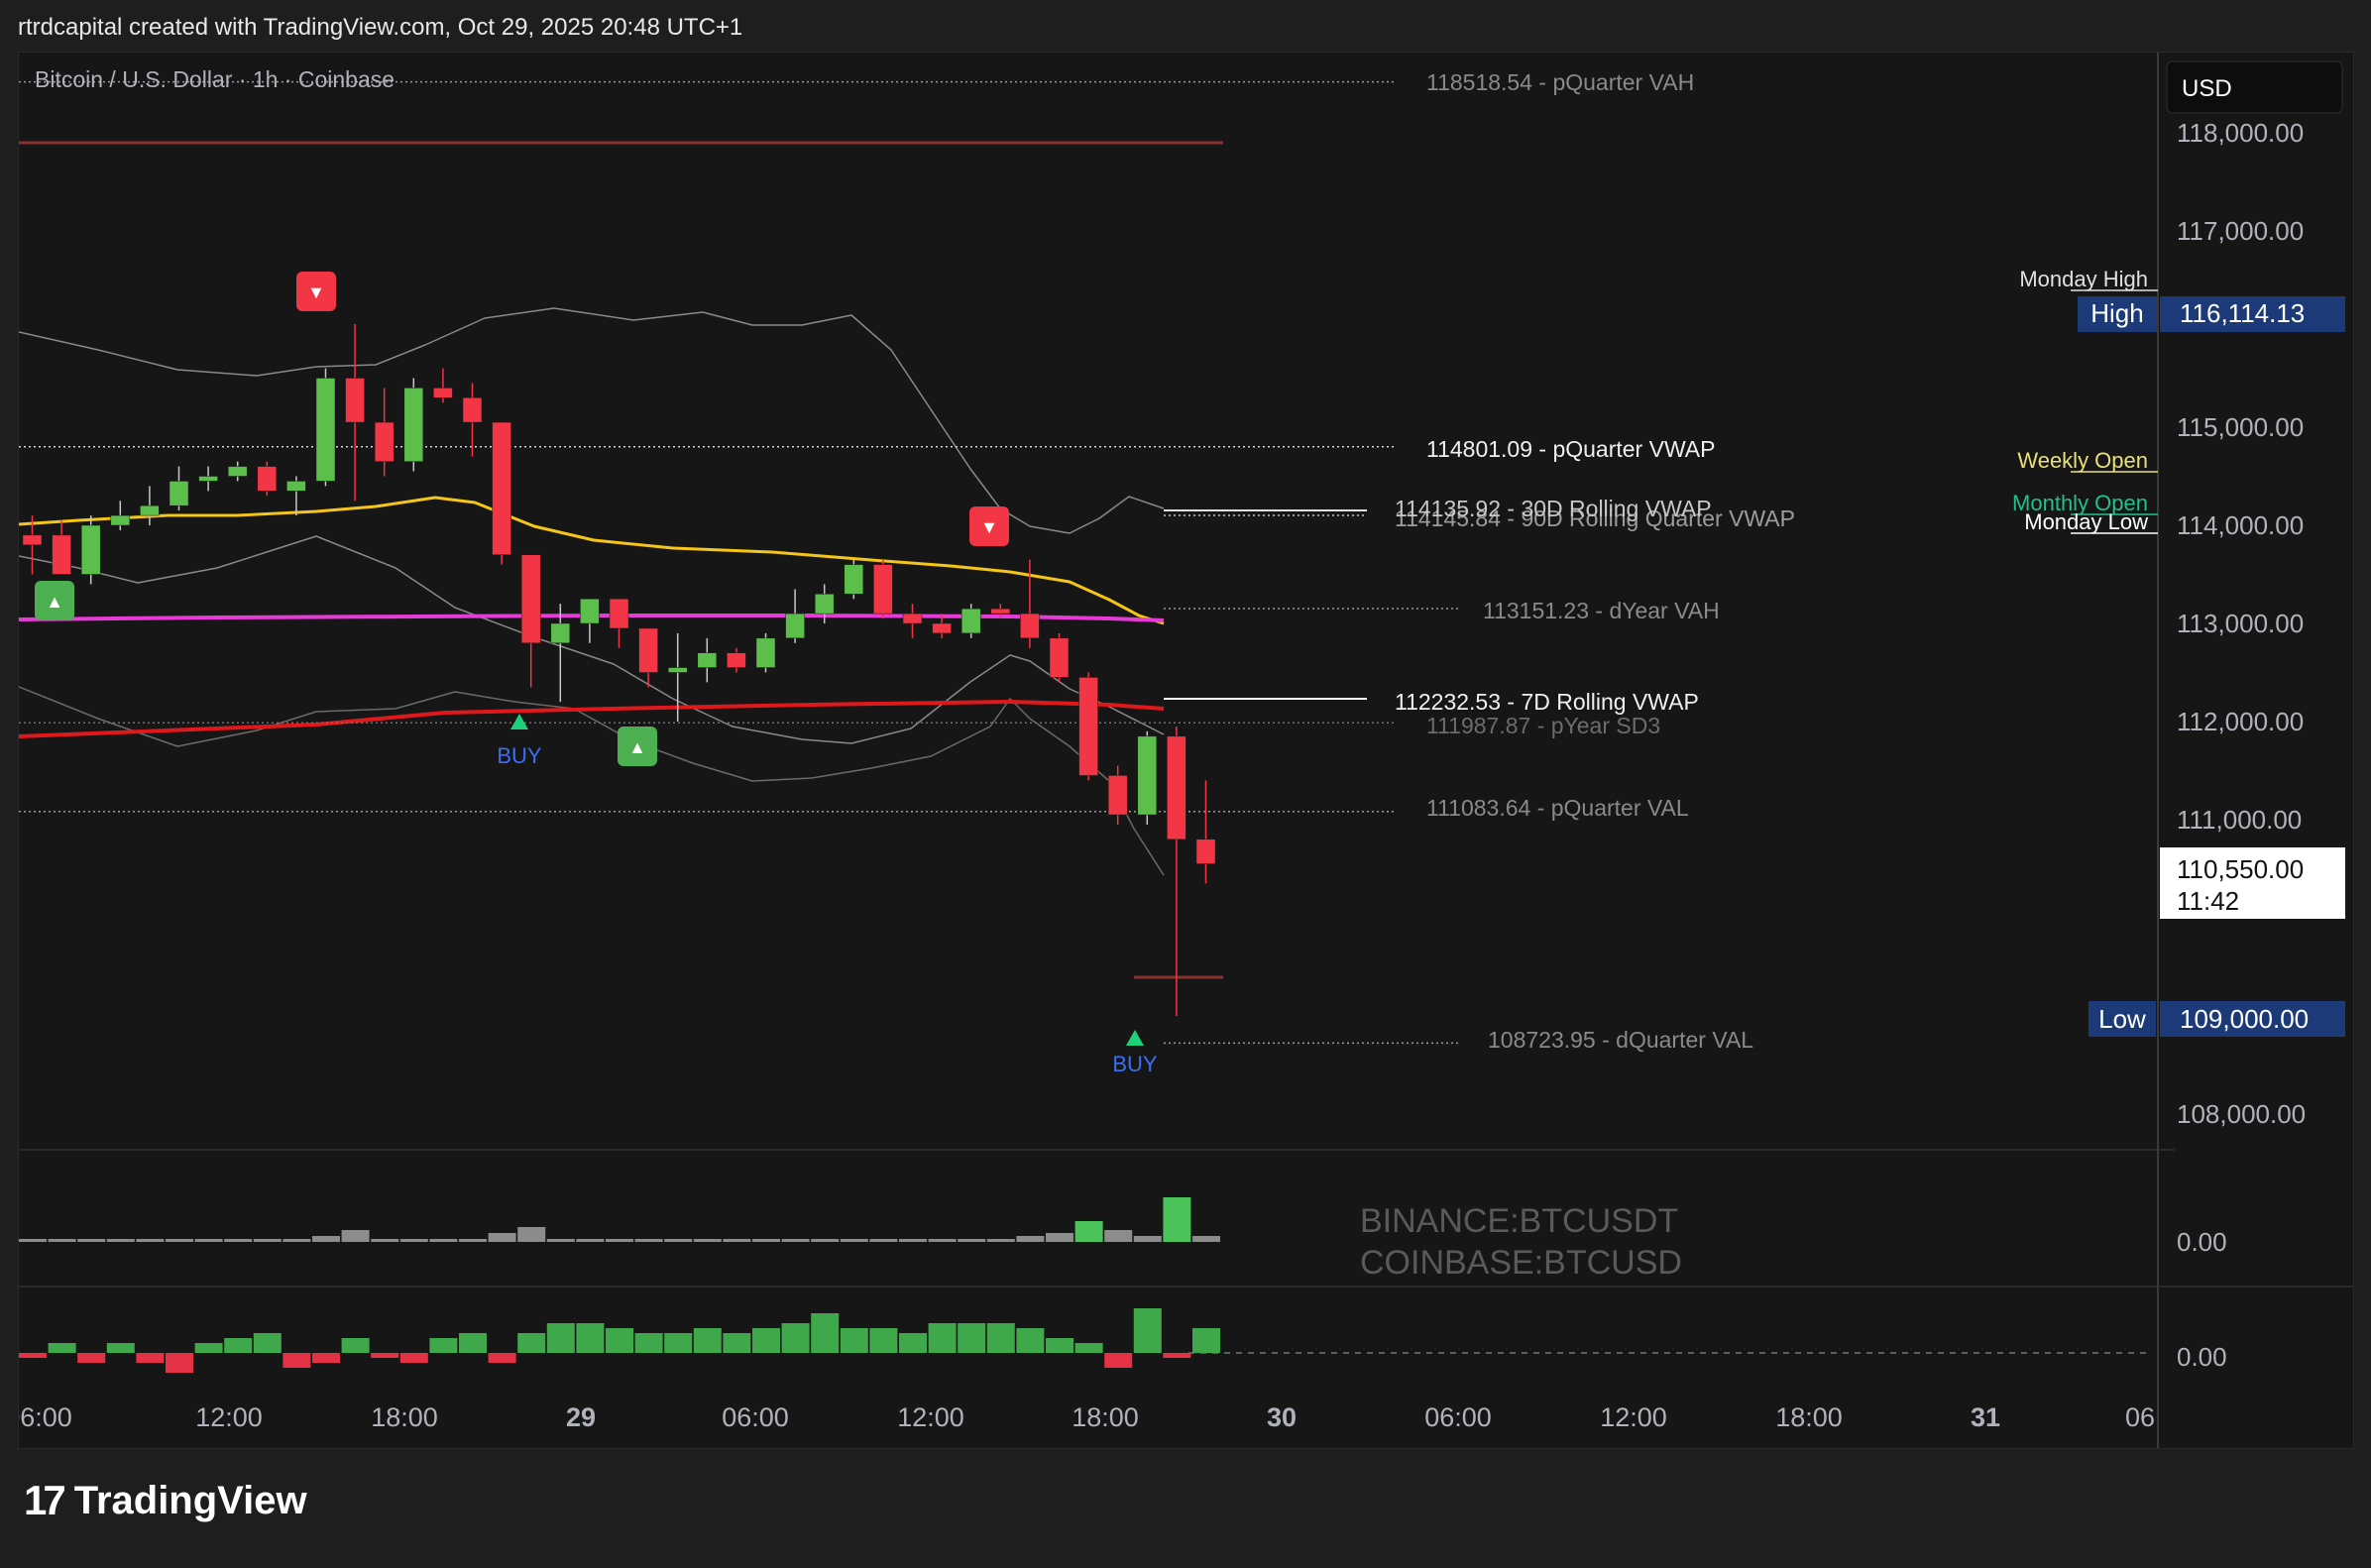 Image resolution: width=2371 pixels, height=1568 pixels. I want to click on buy-label: BUY, so click(1135, 1064).